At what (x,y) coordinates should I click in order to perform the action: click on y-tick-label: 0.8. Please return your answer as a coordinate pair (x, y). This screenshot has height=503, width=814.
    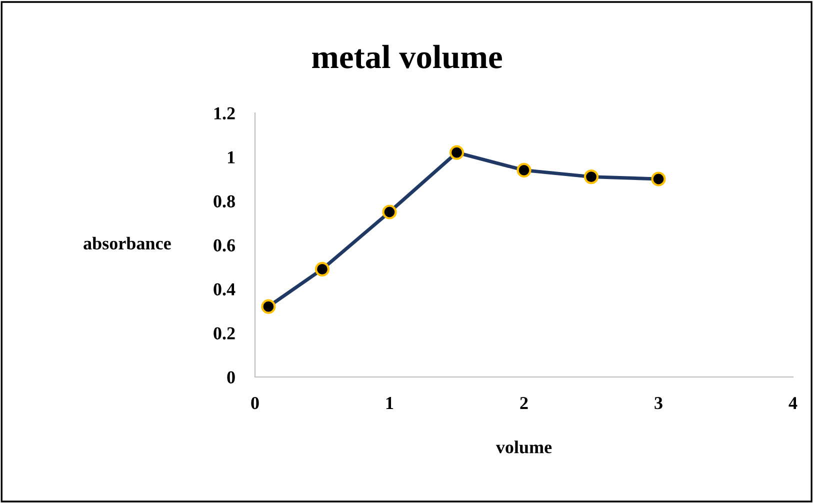
    Looking at the image, I should click on (224, 201).